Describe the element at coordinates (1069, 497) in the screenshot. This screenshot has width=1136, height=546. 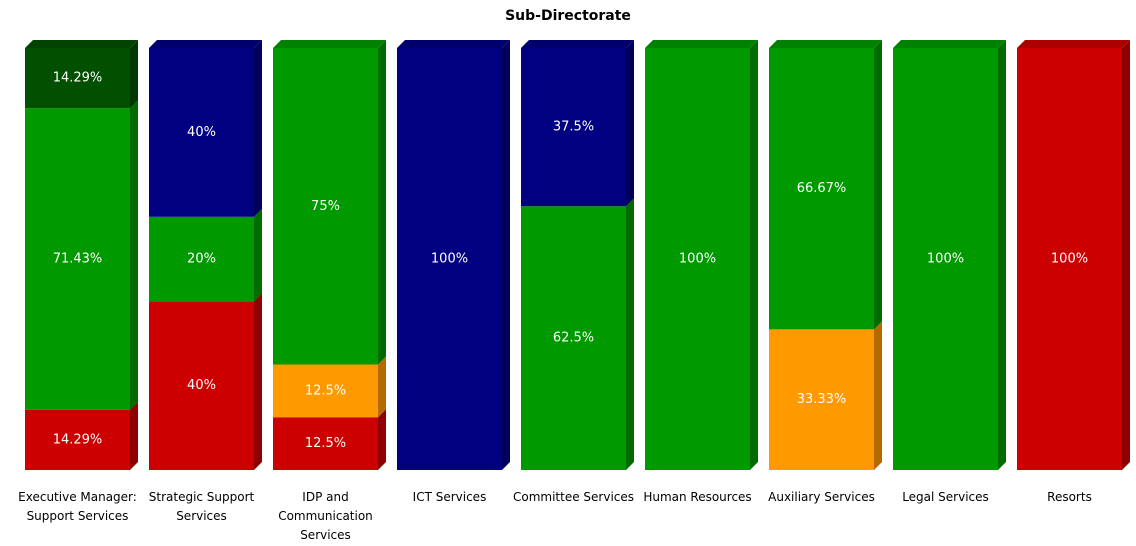
I see `x-tick-label: Resorts` at that location.